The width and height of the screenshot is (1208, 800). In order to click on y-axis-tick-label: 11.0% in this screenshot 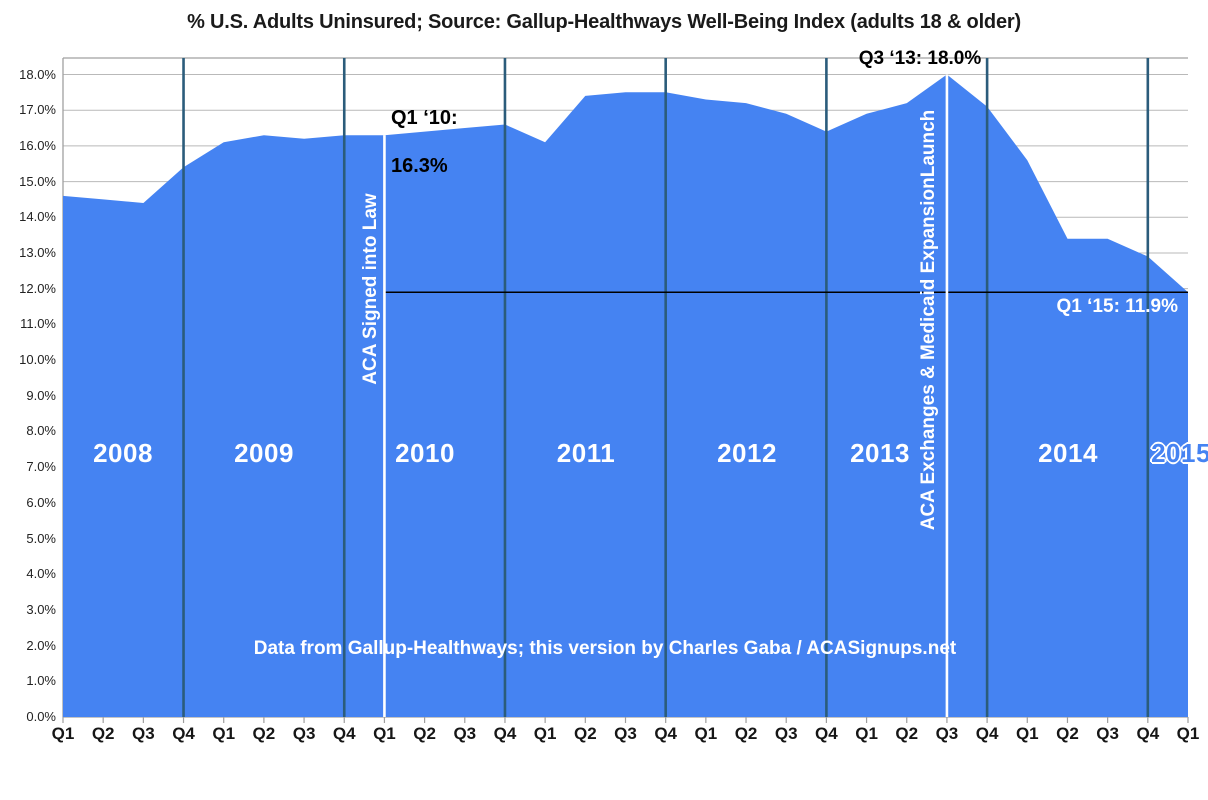, I will do `click(38, 324)`.